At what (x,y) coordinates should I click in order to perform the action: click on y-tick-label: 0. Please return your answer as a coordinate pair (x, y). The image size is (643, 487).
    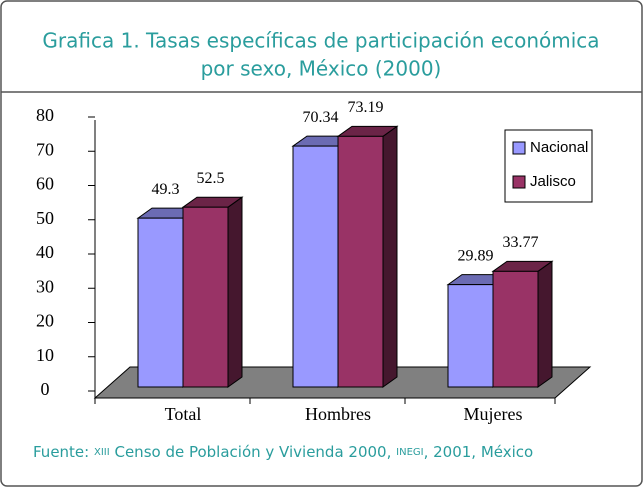
    Looking at the image, I should click on (45, 389).